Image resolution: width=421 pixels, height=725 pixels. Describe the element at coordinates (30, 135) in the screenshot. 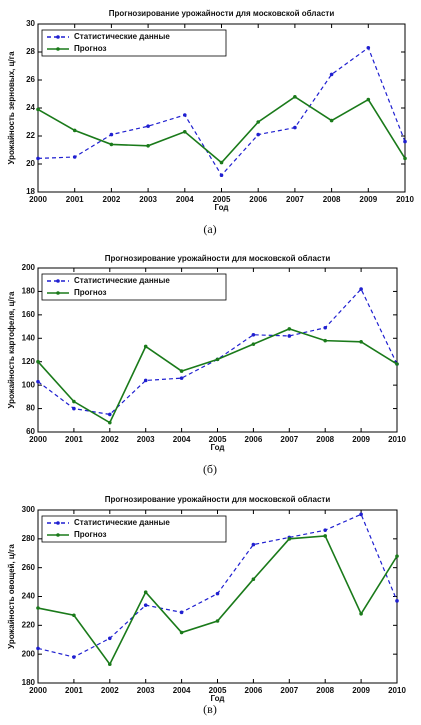

I see `y-tick-label: 22` at that location.